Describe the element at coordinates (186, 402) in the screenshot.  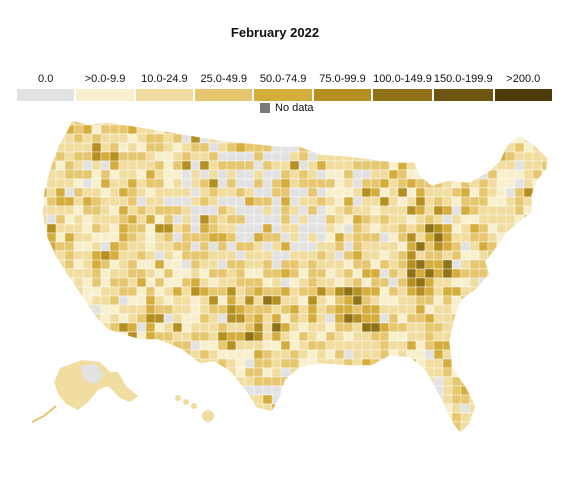
I see `hawaii-island` at that location.